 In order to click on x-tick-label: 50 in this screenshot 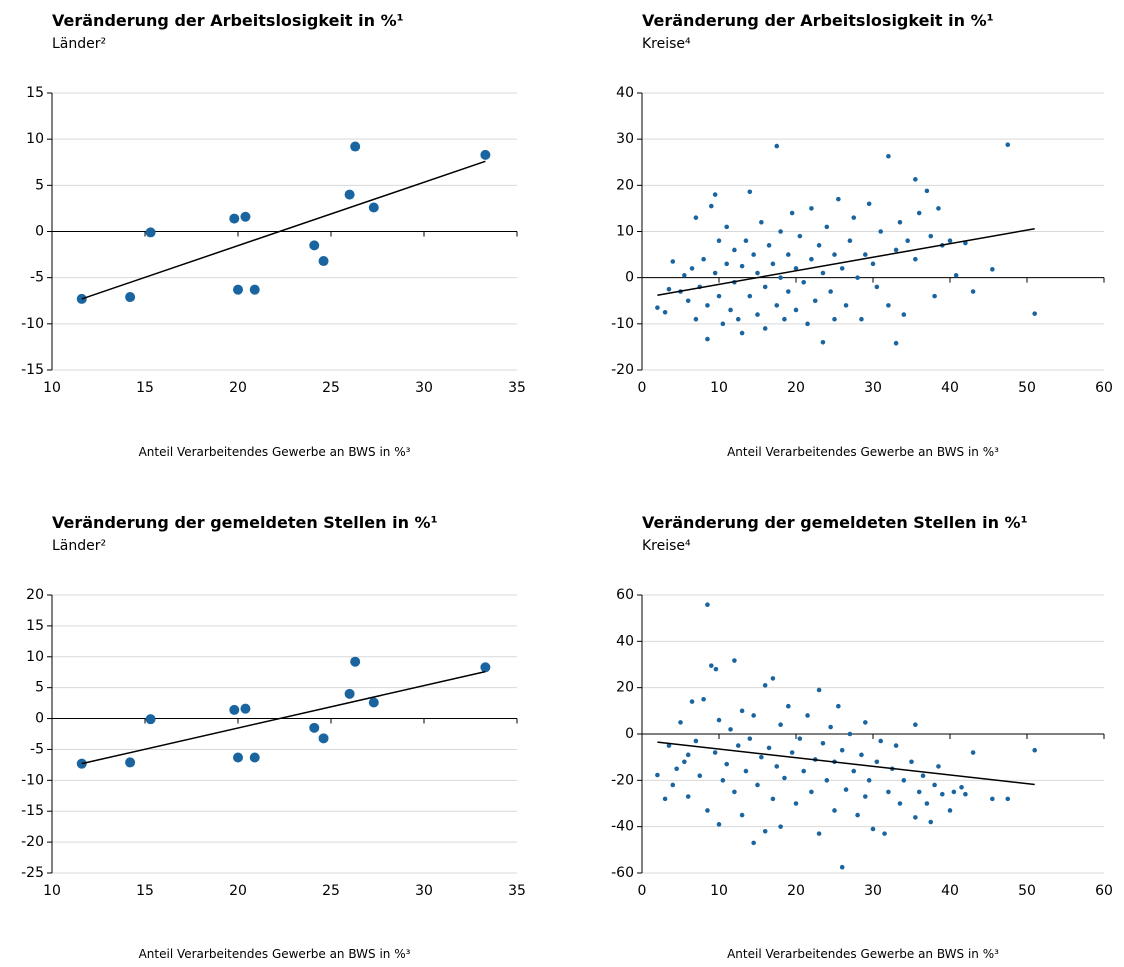, I will do `click(1027, 388)`.